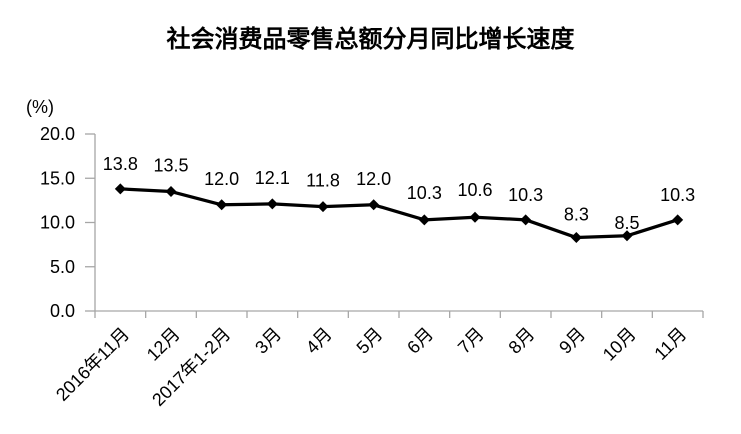  Describe the element at coordinates (57, 134) in the screenshot. I see `y-axis-tick-label: 20.0` at that location.